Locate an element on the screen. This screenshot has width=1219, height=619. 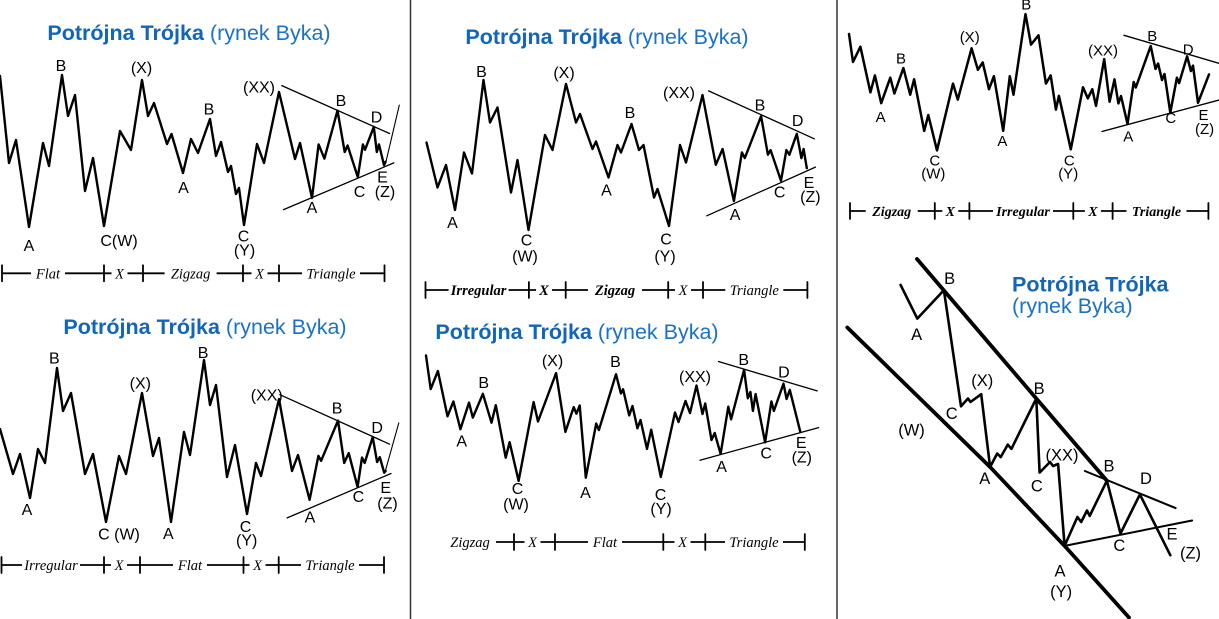
svg-text: C (W) is located at coordinates (119, 535).